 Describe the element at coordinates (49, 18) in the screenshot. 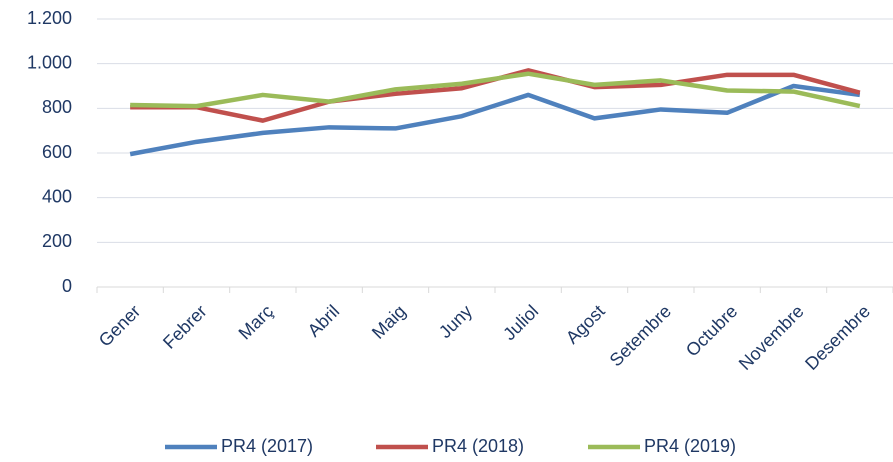

I see `y-tick-label: 1.200` at that location.